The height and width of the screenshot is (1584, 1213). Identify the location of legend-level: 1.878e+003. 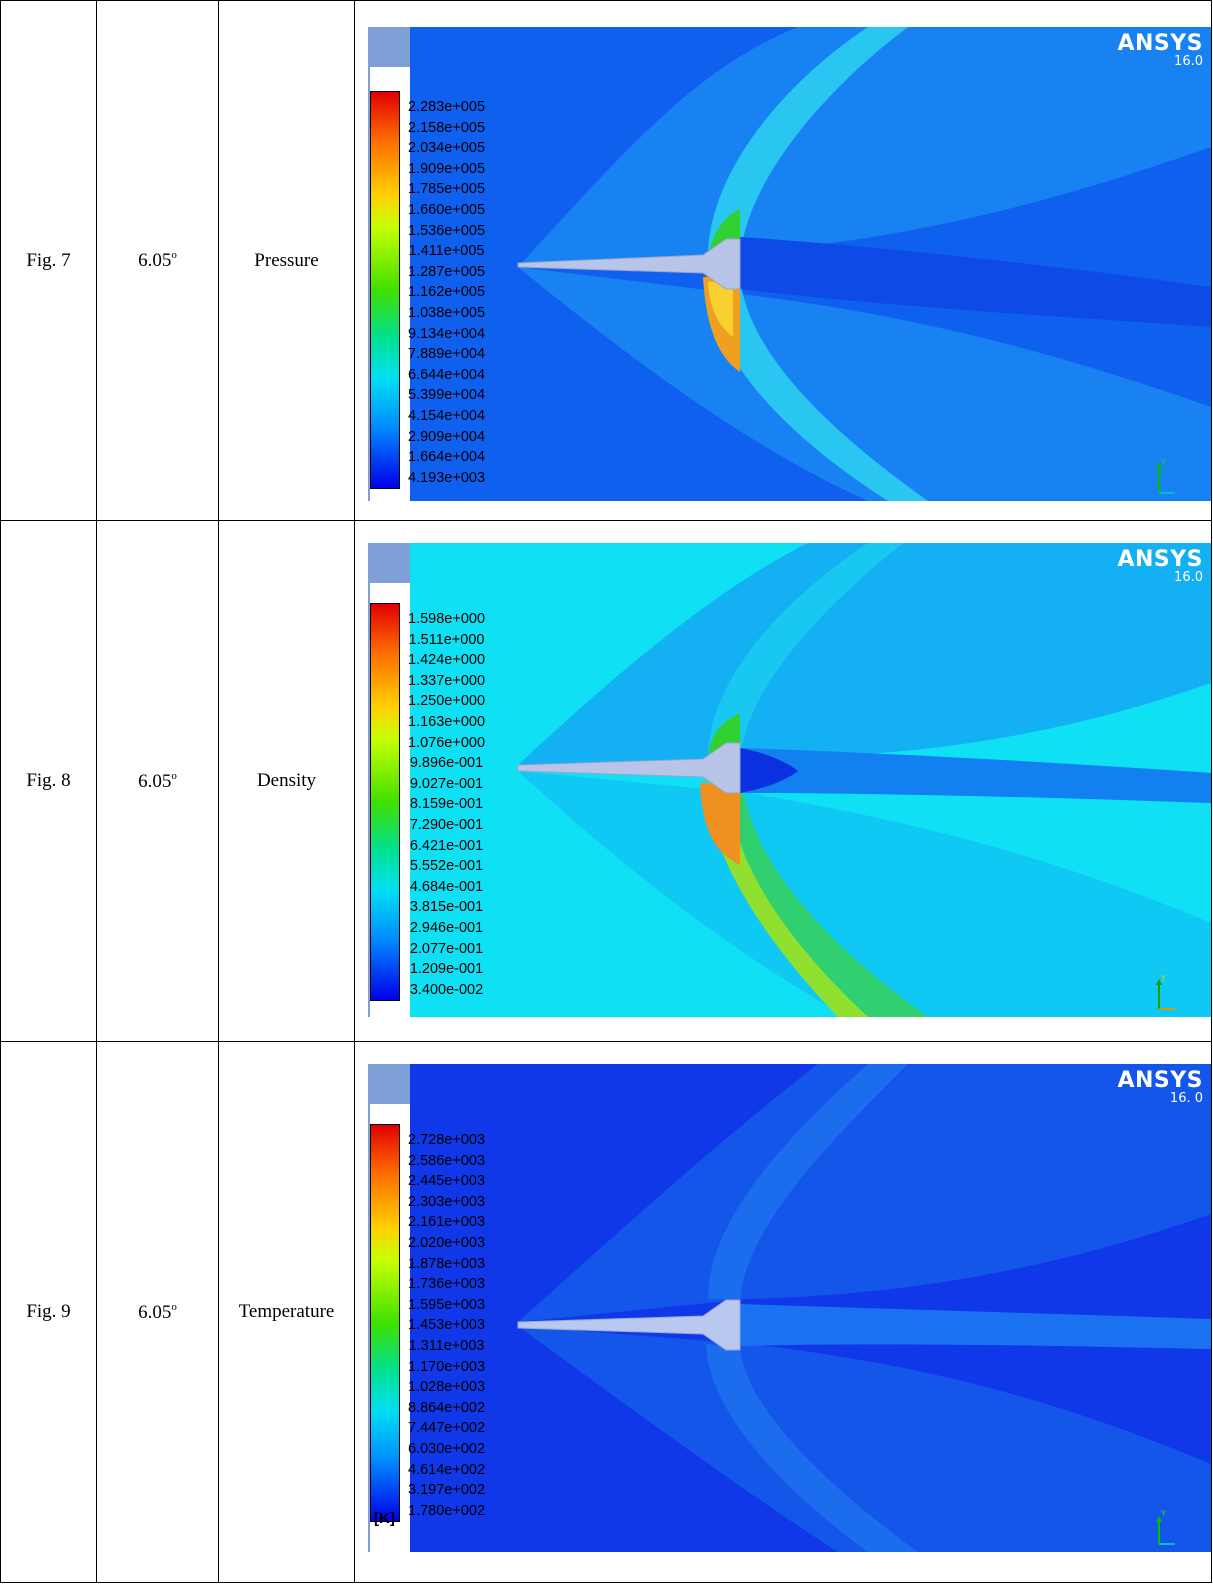
(447, 1263).